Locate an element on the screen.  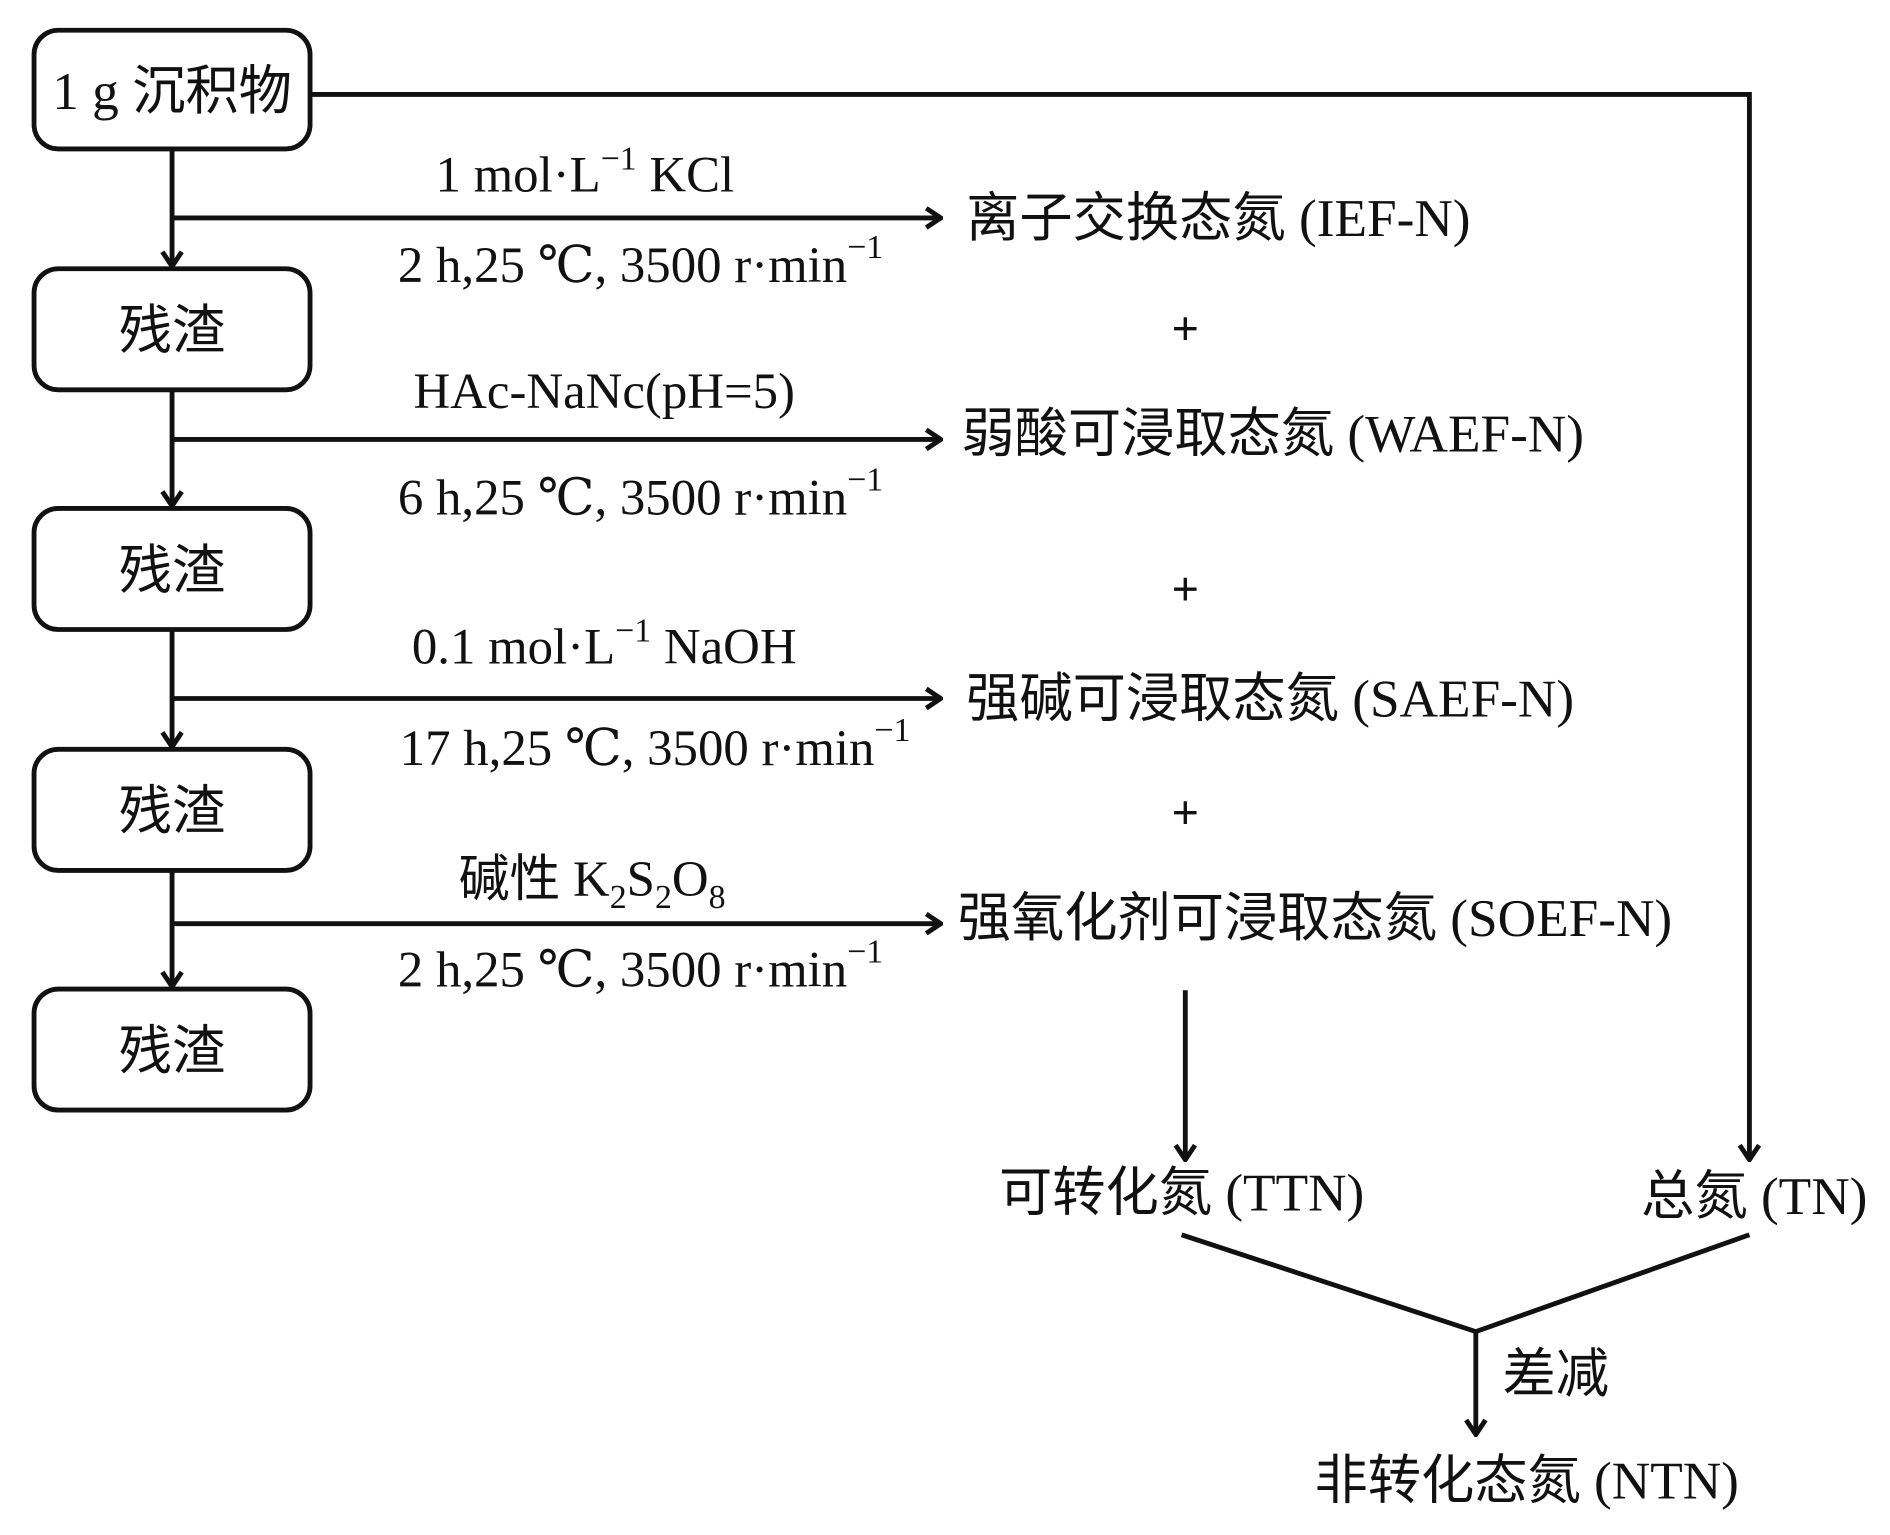
product-label: 强碱可浸取态氮 (SAEF-N) is located at coordinates (1270, 699).